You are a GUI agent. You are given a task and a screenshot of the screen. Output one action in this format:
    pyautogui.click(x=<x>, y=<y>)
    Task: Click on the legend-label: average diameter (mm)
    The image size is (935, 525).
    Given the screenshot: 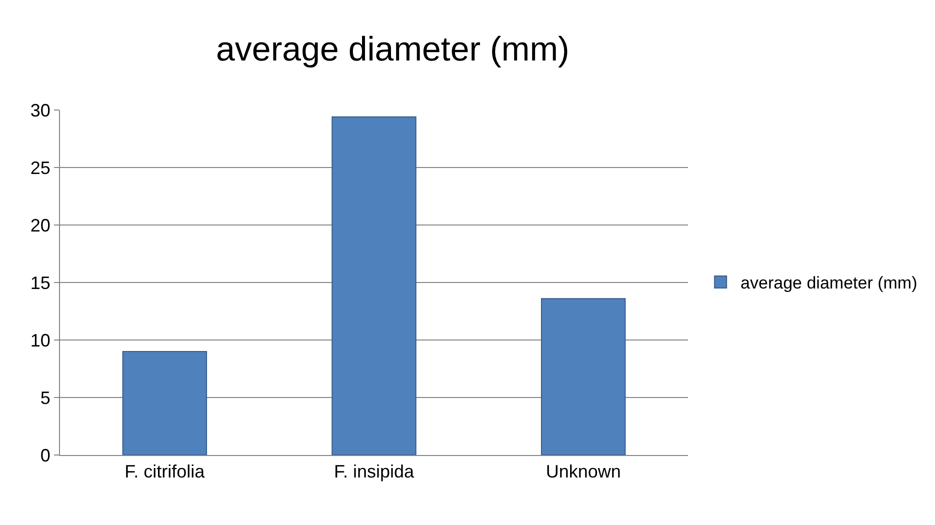 What is the action you would take?
    pyautogui.click(x=829, y=283)
    